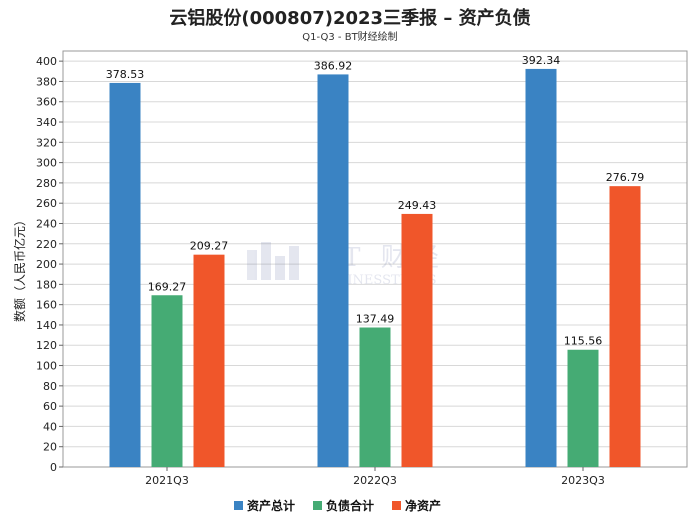 This screenshot has height=524, width=700. I want to click on bar-value-label: 378.53, so click(125, 74).